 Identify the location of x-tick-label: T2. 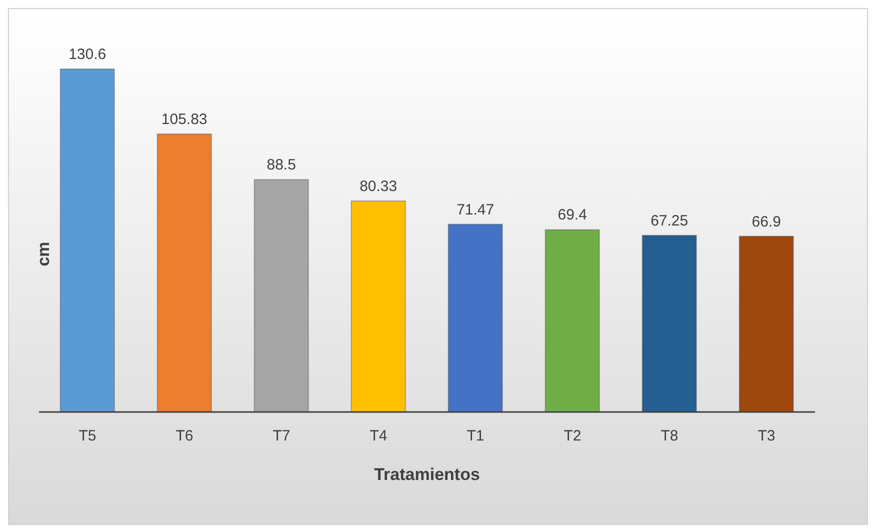
(573, 436).